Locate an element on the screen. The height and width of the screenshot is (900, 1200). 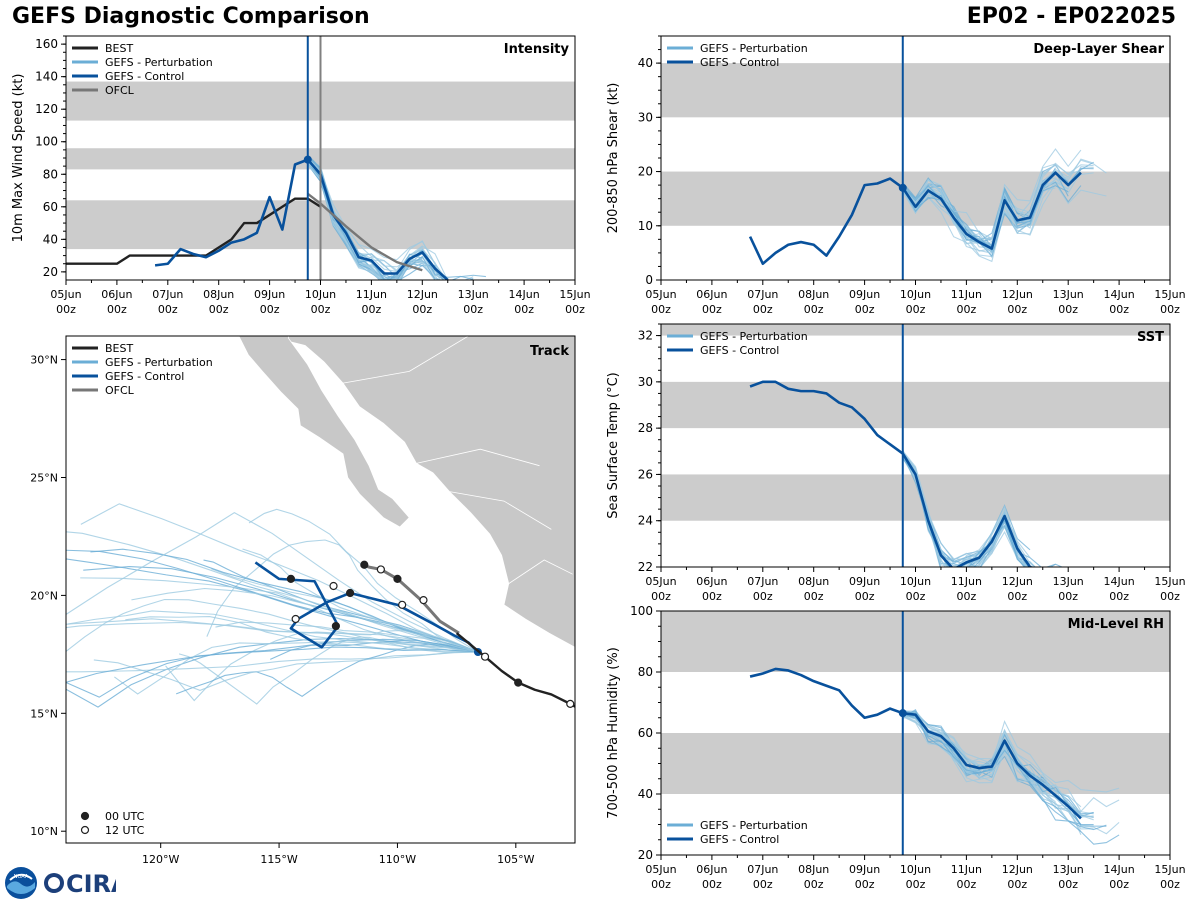
shear-ytick-label: 40 is located at coordinates (645, 63).